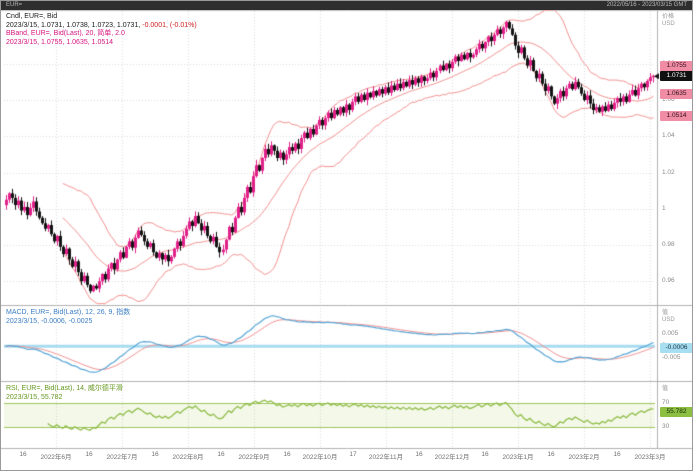 Image resolution: width=693 pixels, height=471 pixels. I want to click on bband-middle-badge: 1.0635, so click(676, 94).